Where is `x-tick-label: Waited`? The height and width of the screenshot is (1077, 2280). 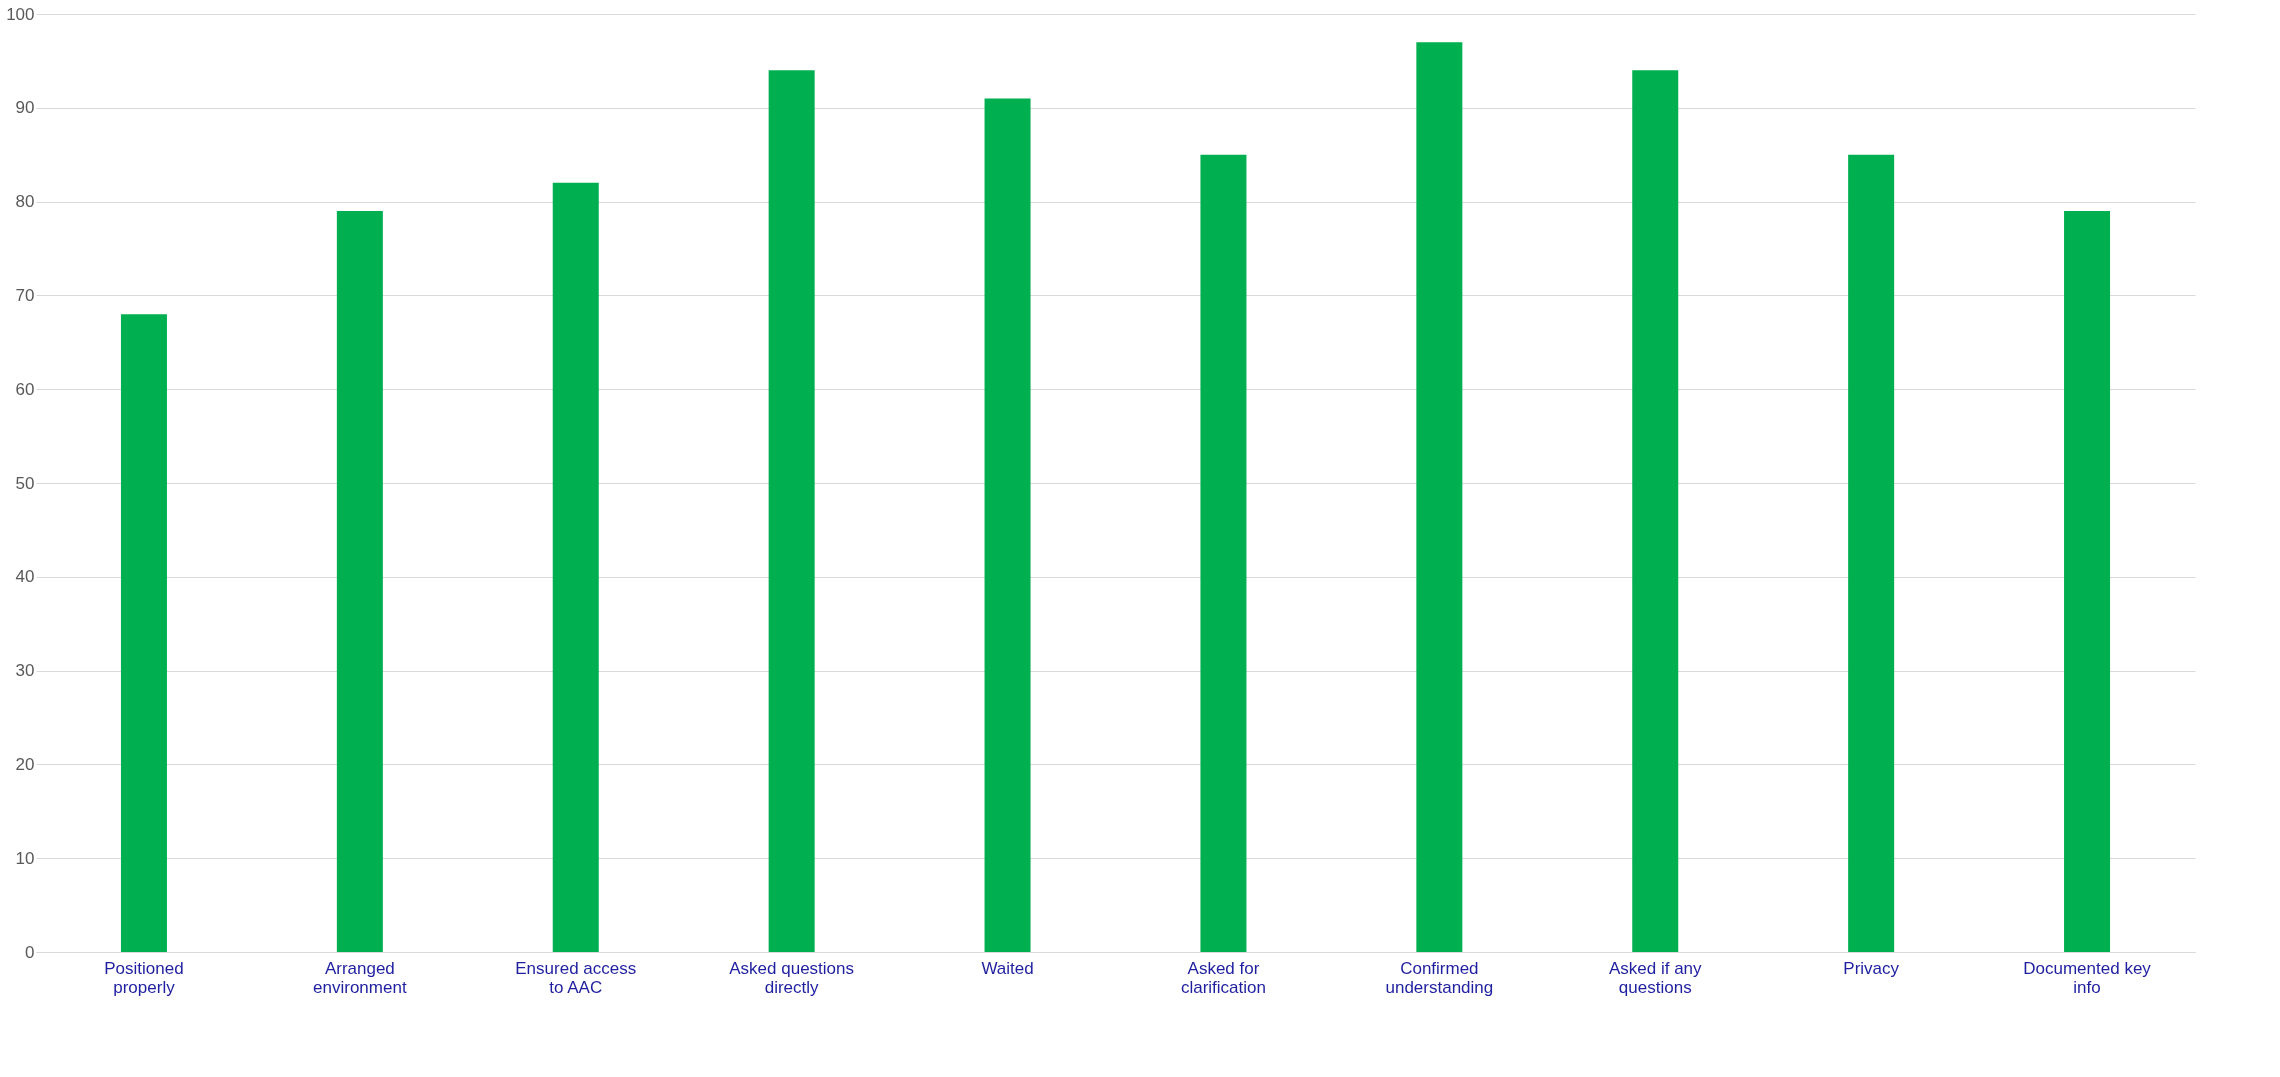
x-tick-label: Waited is located at coordinates (1007, 968).